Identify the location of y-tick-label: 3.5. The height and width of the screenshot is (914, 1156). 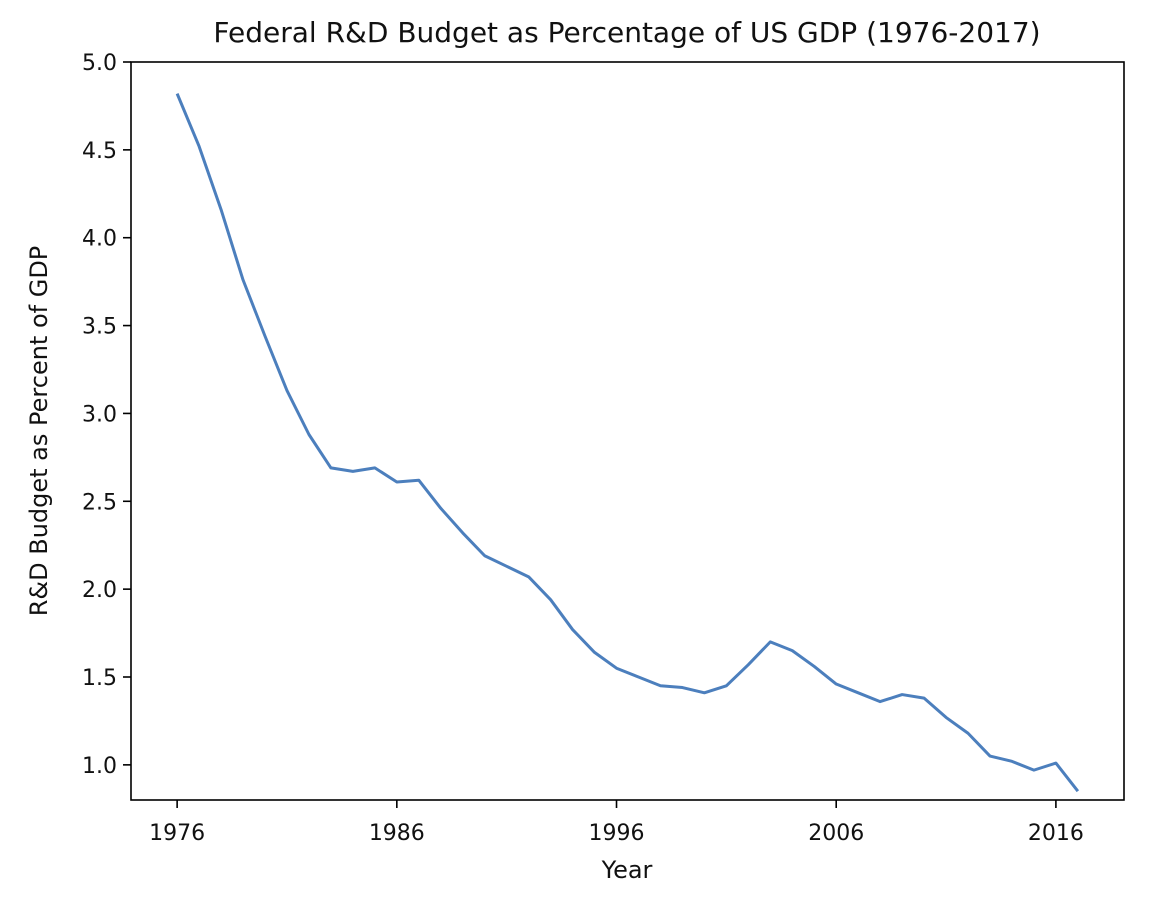
(99, 327).